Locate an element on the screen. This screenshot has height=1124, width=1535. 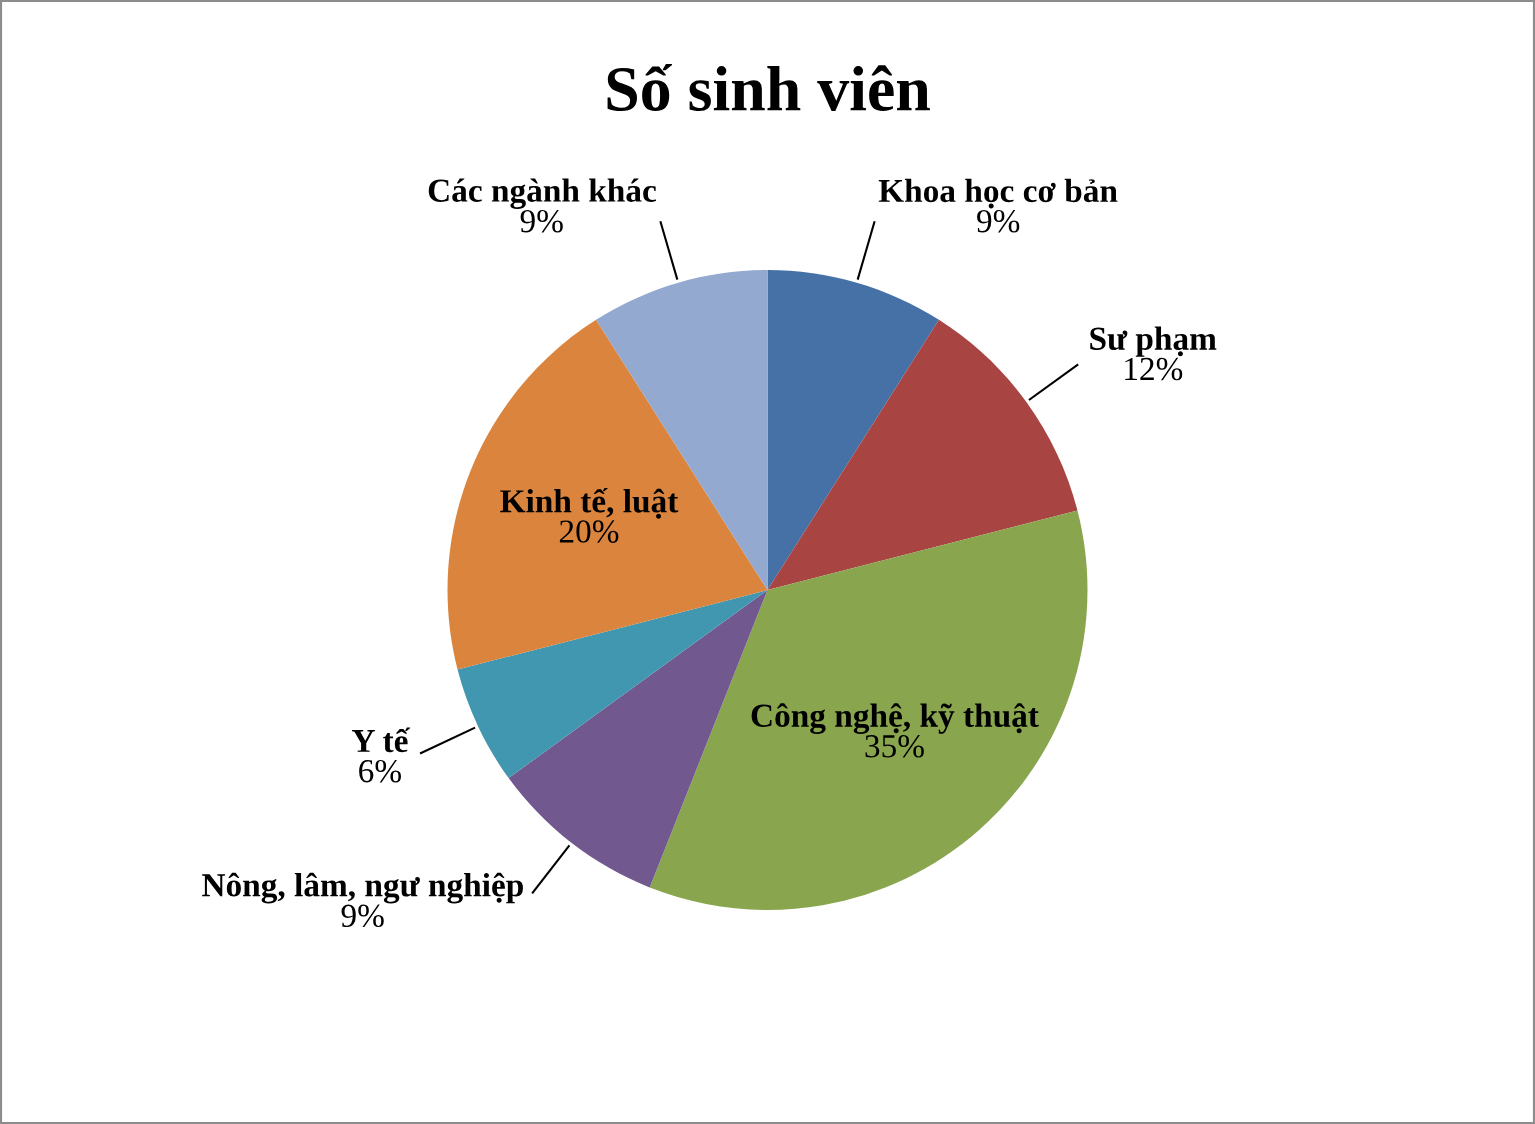
slice-label: Các ngành khác is located at coordinates (542, 193).